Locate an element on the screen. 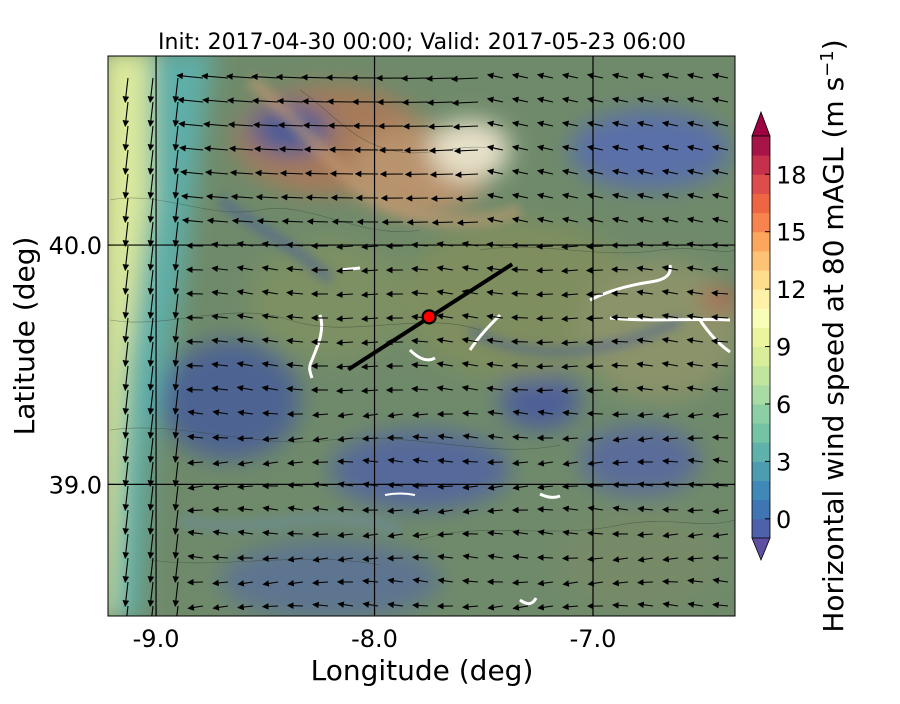 Image resolution: width=900 pixels, height=704 pixels. colorbar-tick-label: 9 is located at coordinates (783, 348).